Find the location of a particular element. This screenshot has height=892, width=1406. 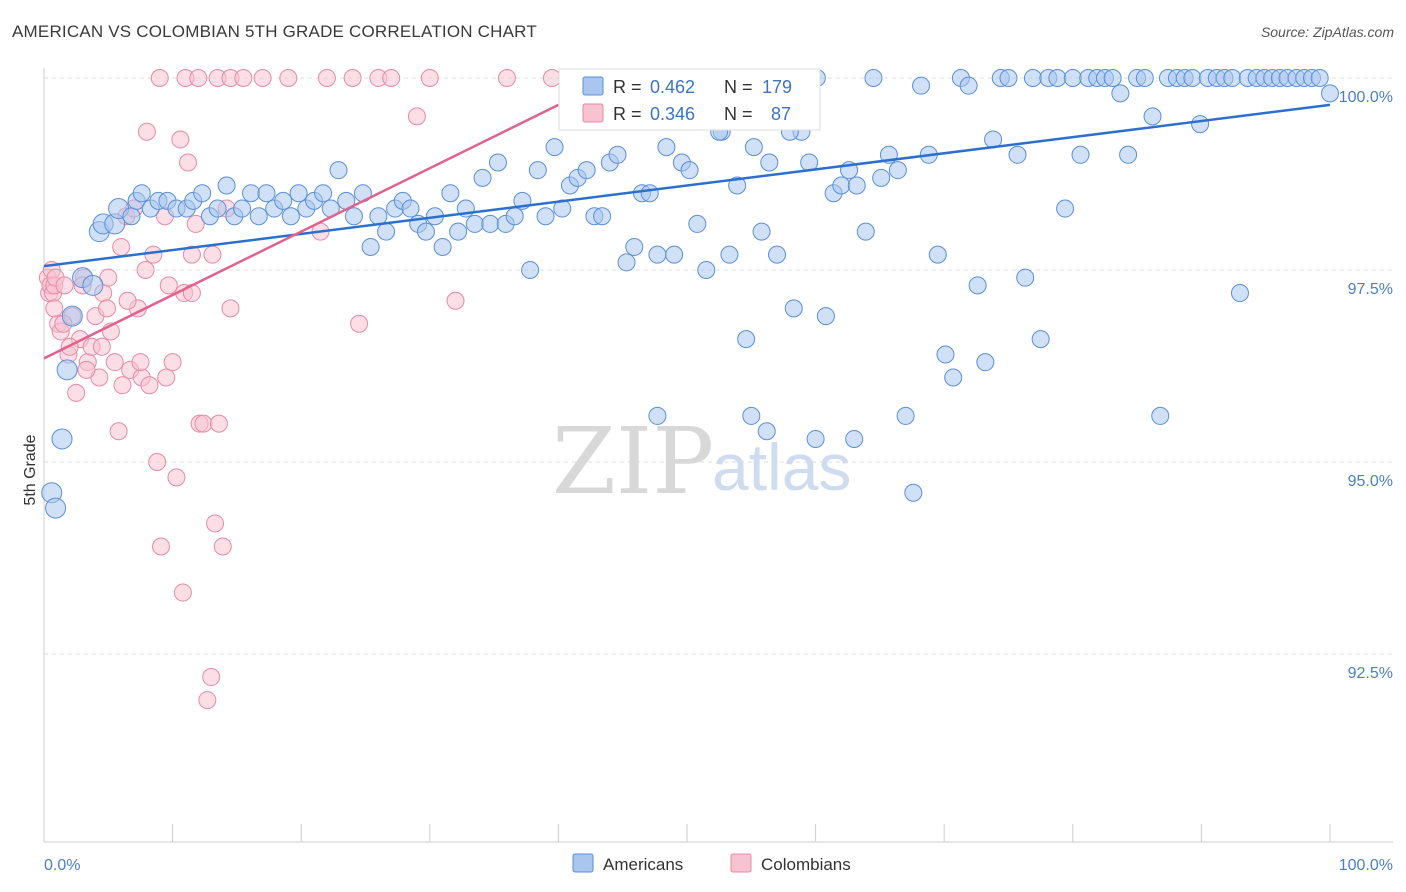

y-tick-label-3: 100.0% is located at coordinates (1366, 97).